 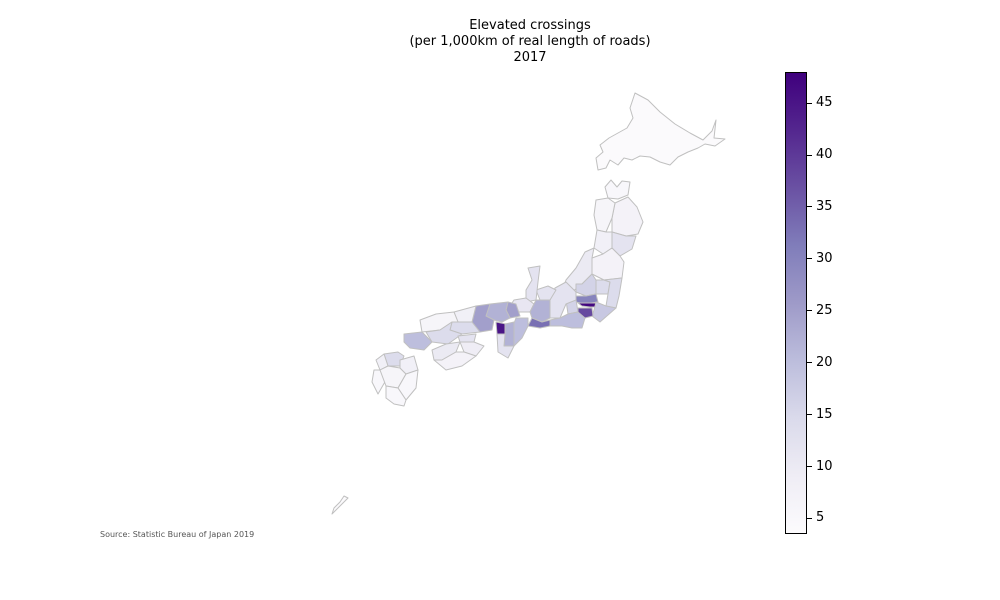 I want to click on region-aomori, so click(x=617, y=189).